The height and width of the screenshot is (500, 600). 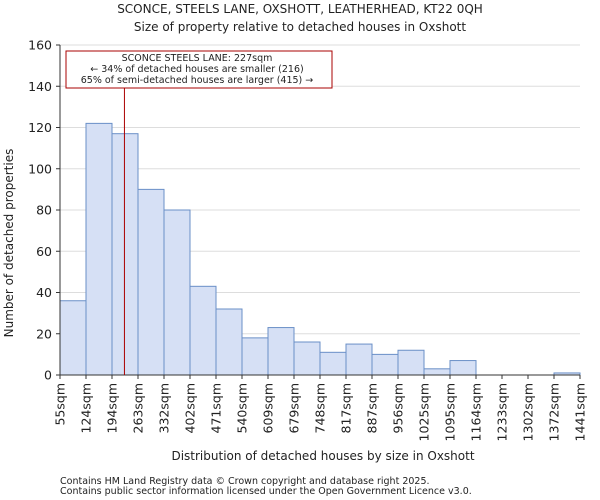 What do you see at coordinates (294, 408) in the screenshot?
I see `x-tick-label: 679sqm` at bounding box center [294, 408].